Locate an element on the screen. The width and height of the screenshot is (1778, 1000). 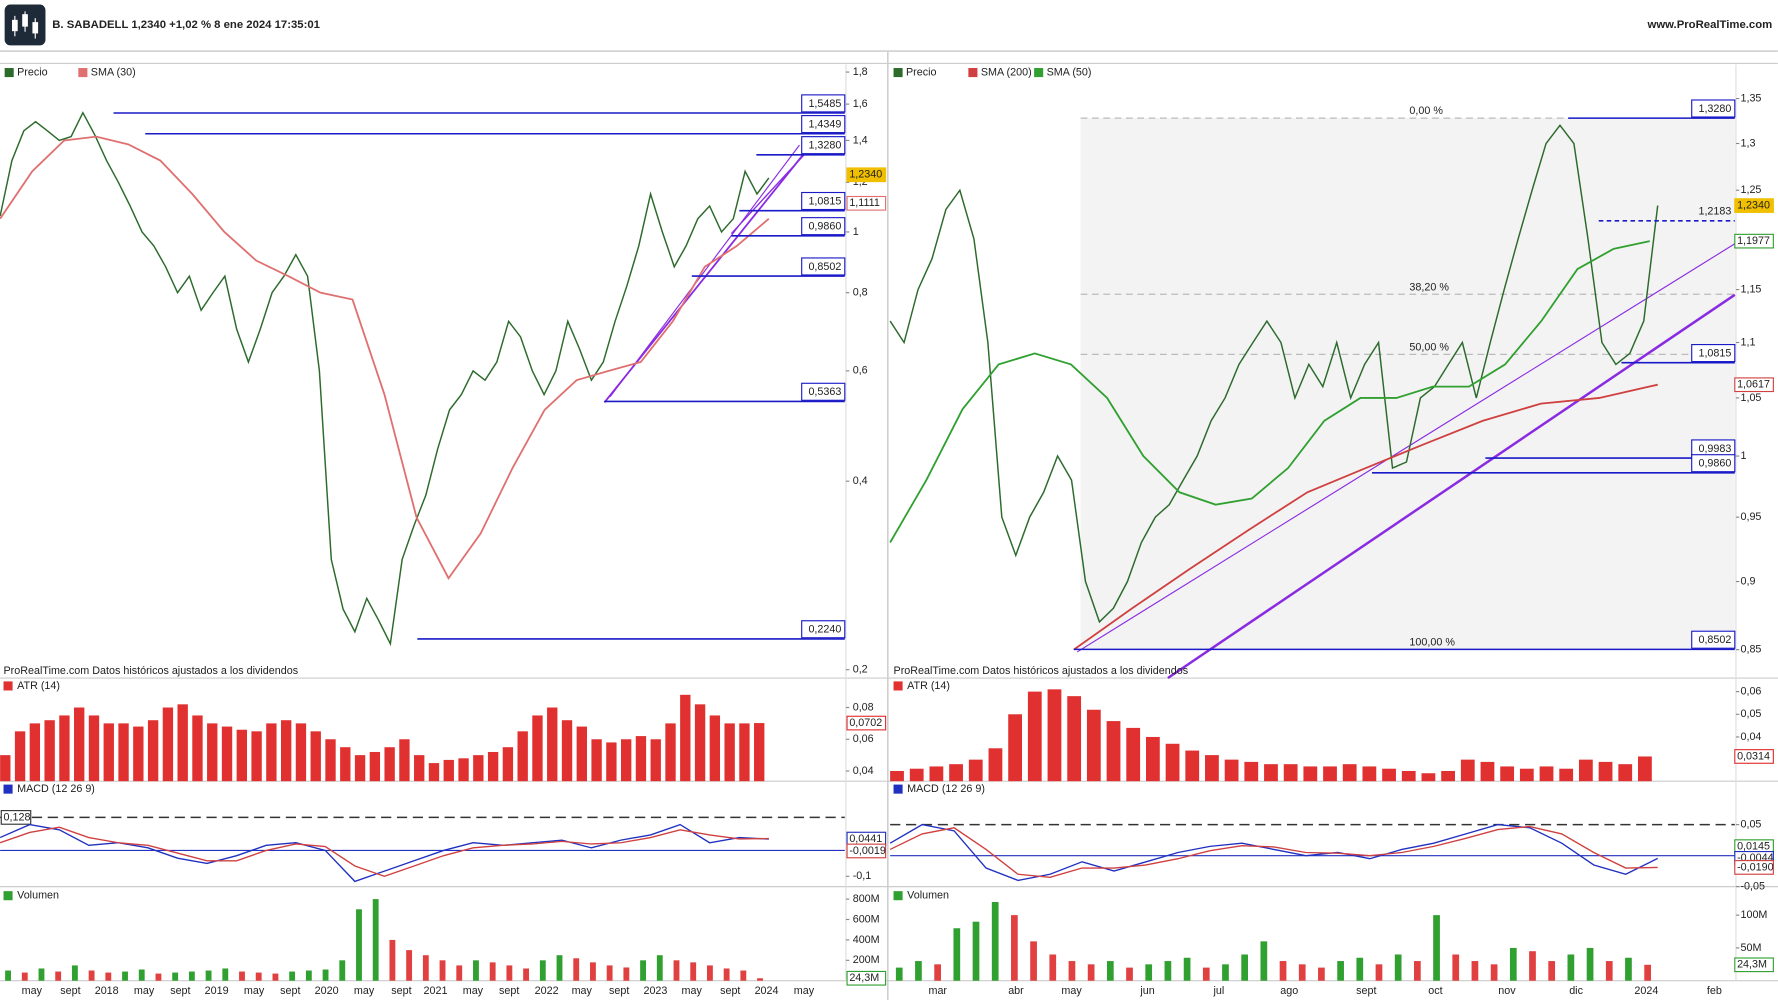
level-label: 0,5363 is located at coordinates (824, 392).